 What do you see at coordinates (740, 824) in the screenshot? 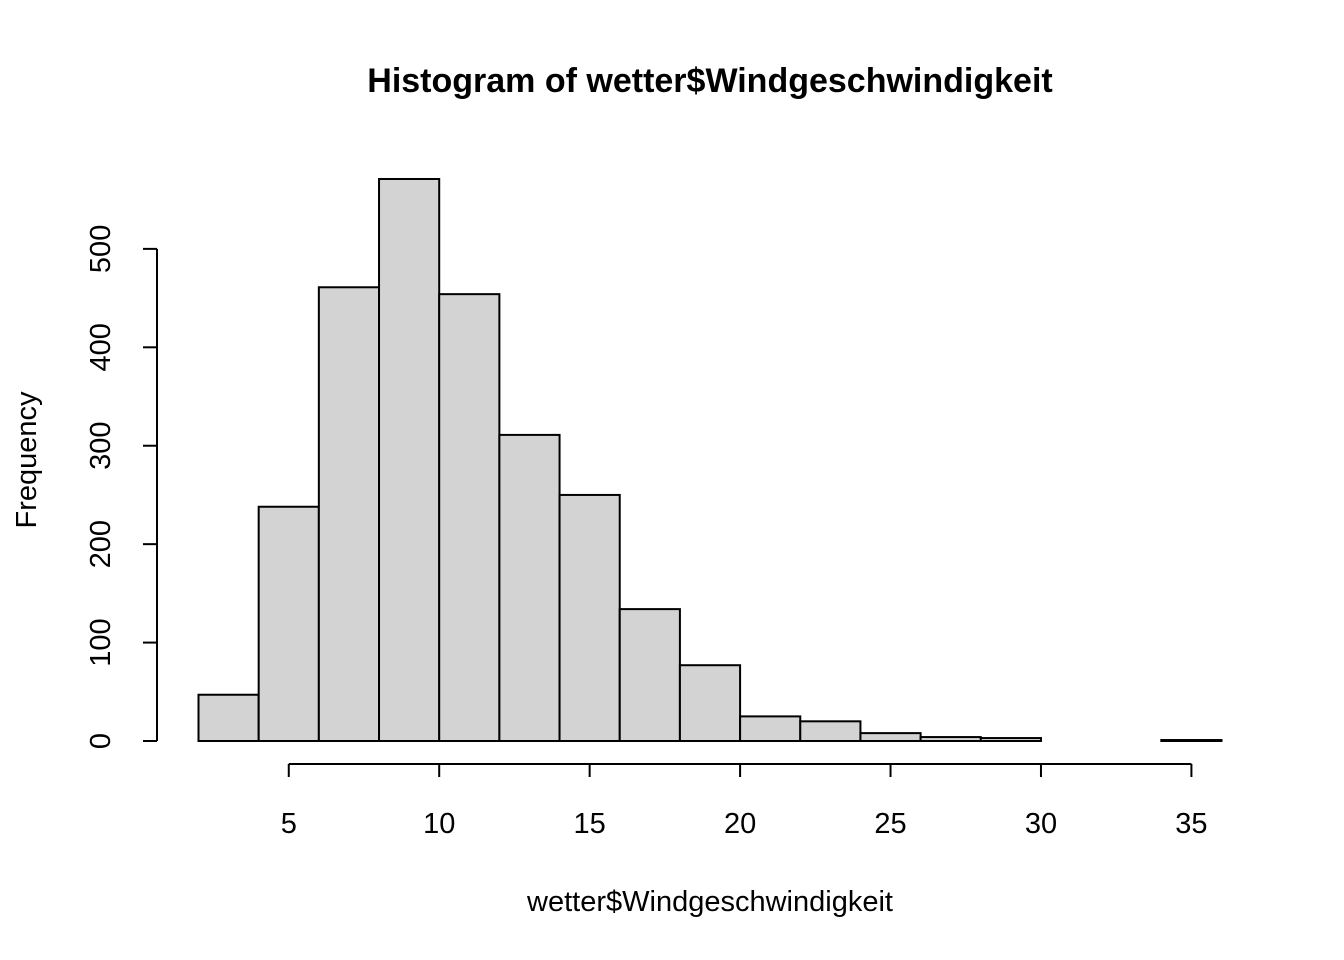
I see `x-tick-label: 20` at bounding box center [740, 824].